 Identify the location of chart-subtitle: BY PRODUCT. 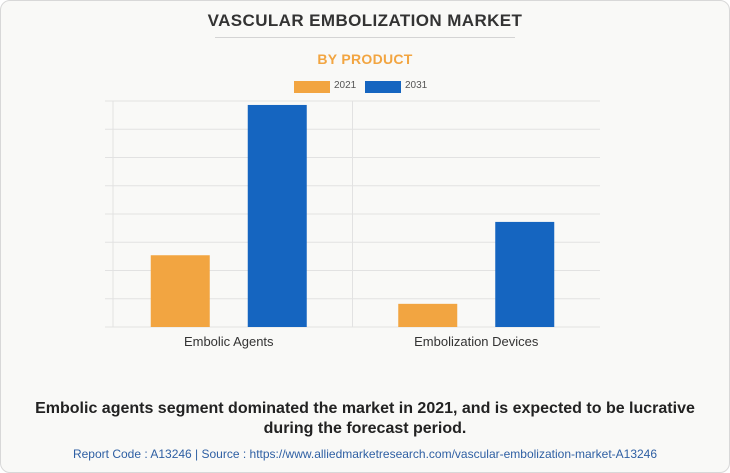
(365, 59).